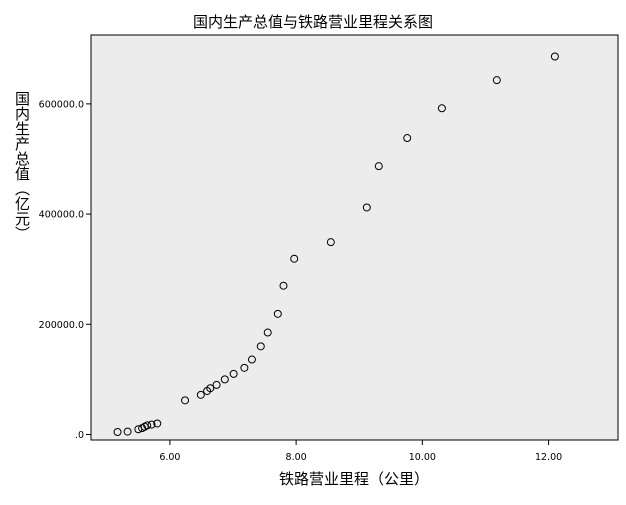  What do you see at coordinates (61, 215) in the screenshot?
I see `y-tick-label: 400000.0` at bounding box center [61, 215].